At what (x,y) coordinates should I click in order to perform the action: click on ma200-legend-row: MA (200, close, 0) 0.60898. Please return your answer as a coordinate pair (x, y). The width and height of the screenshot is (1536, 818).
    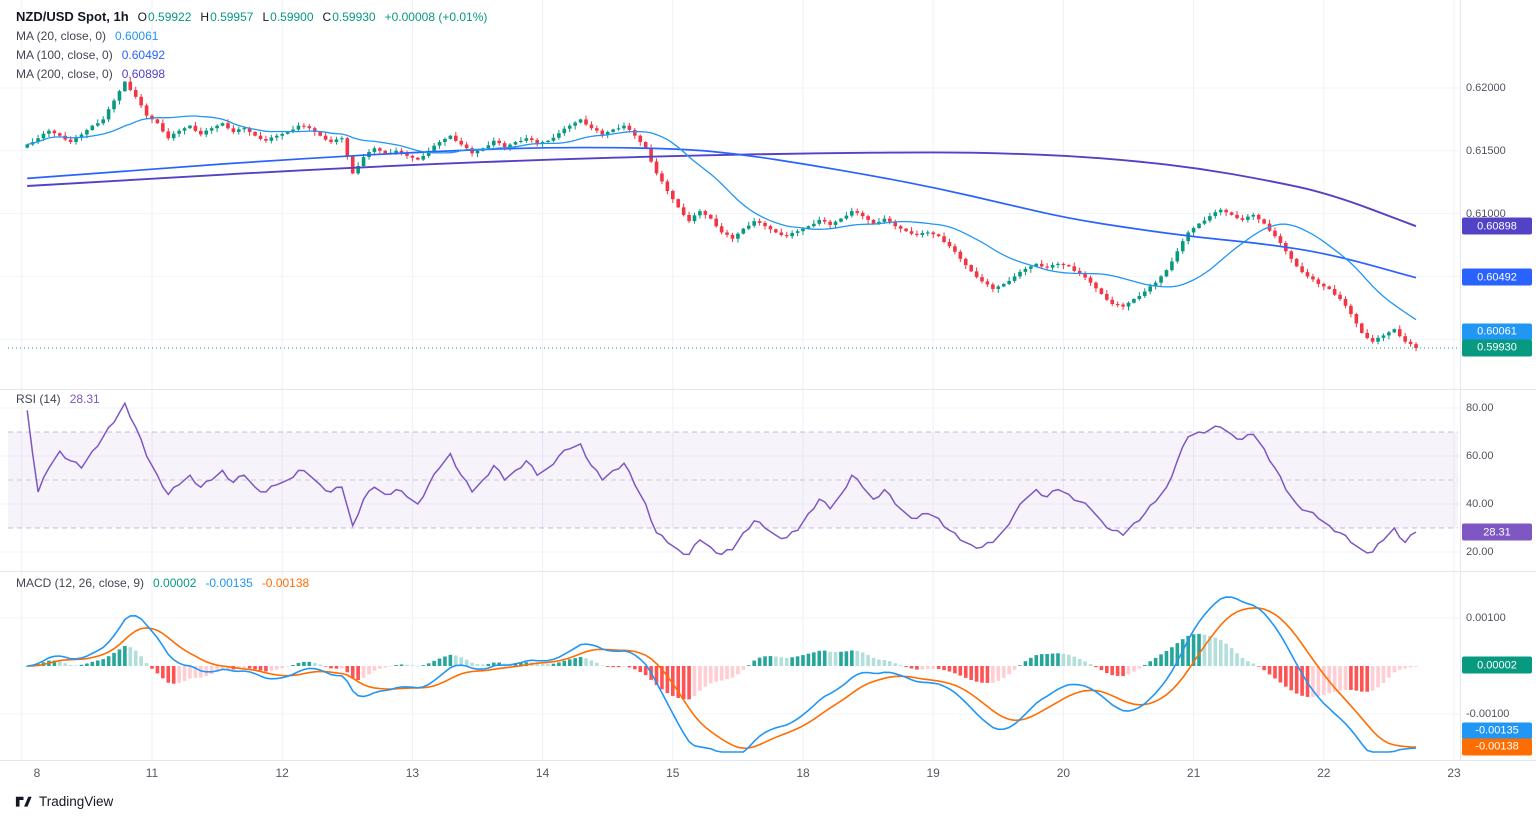
    Looking at the image, I should click on (251, 74).